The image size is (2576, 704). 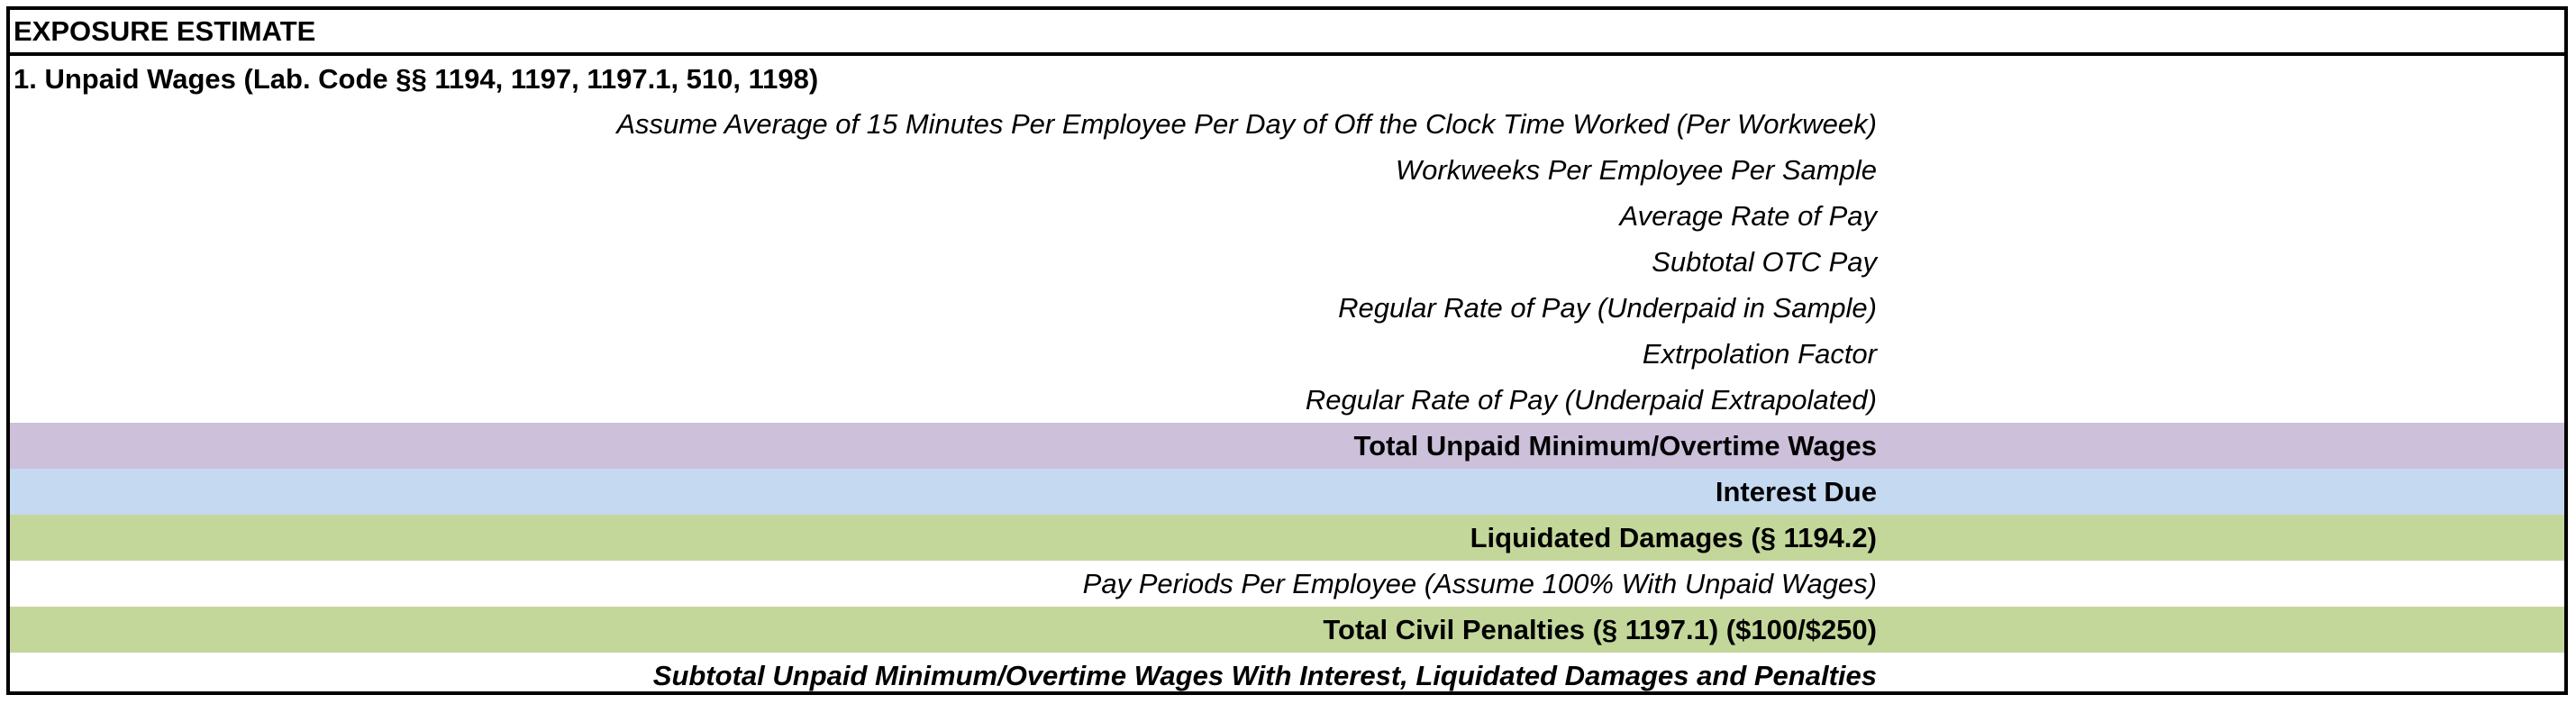 I want to click on table-row: Workweeks Per Employee Per Sample, so click(x=1287, y=170).